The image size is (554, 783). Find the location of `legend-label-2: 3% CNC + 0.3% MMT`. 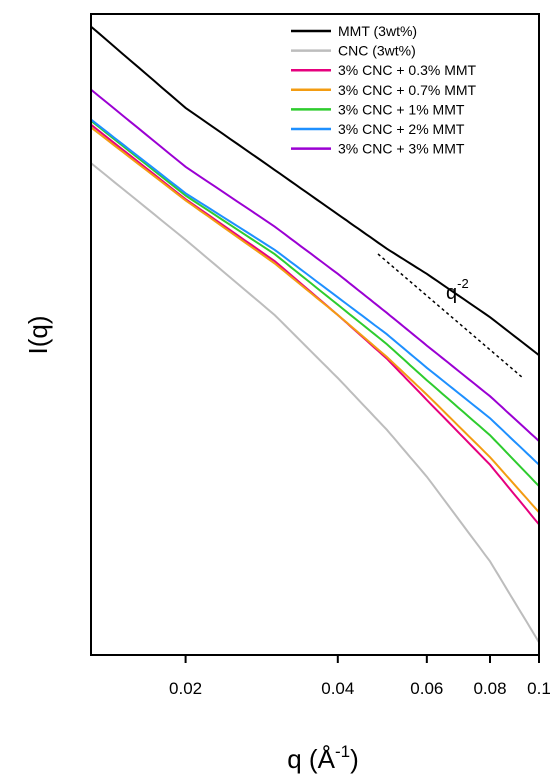

legend-label-2: 3% CNC + 0.3% MMT is located at coordinates (407, 70).